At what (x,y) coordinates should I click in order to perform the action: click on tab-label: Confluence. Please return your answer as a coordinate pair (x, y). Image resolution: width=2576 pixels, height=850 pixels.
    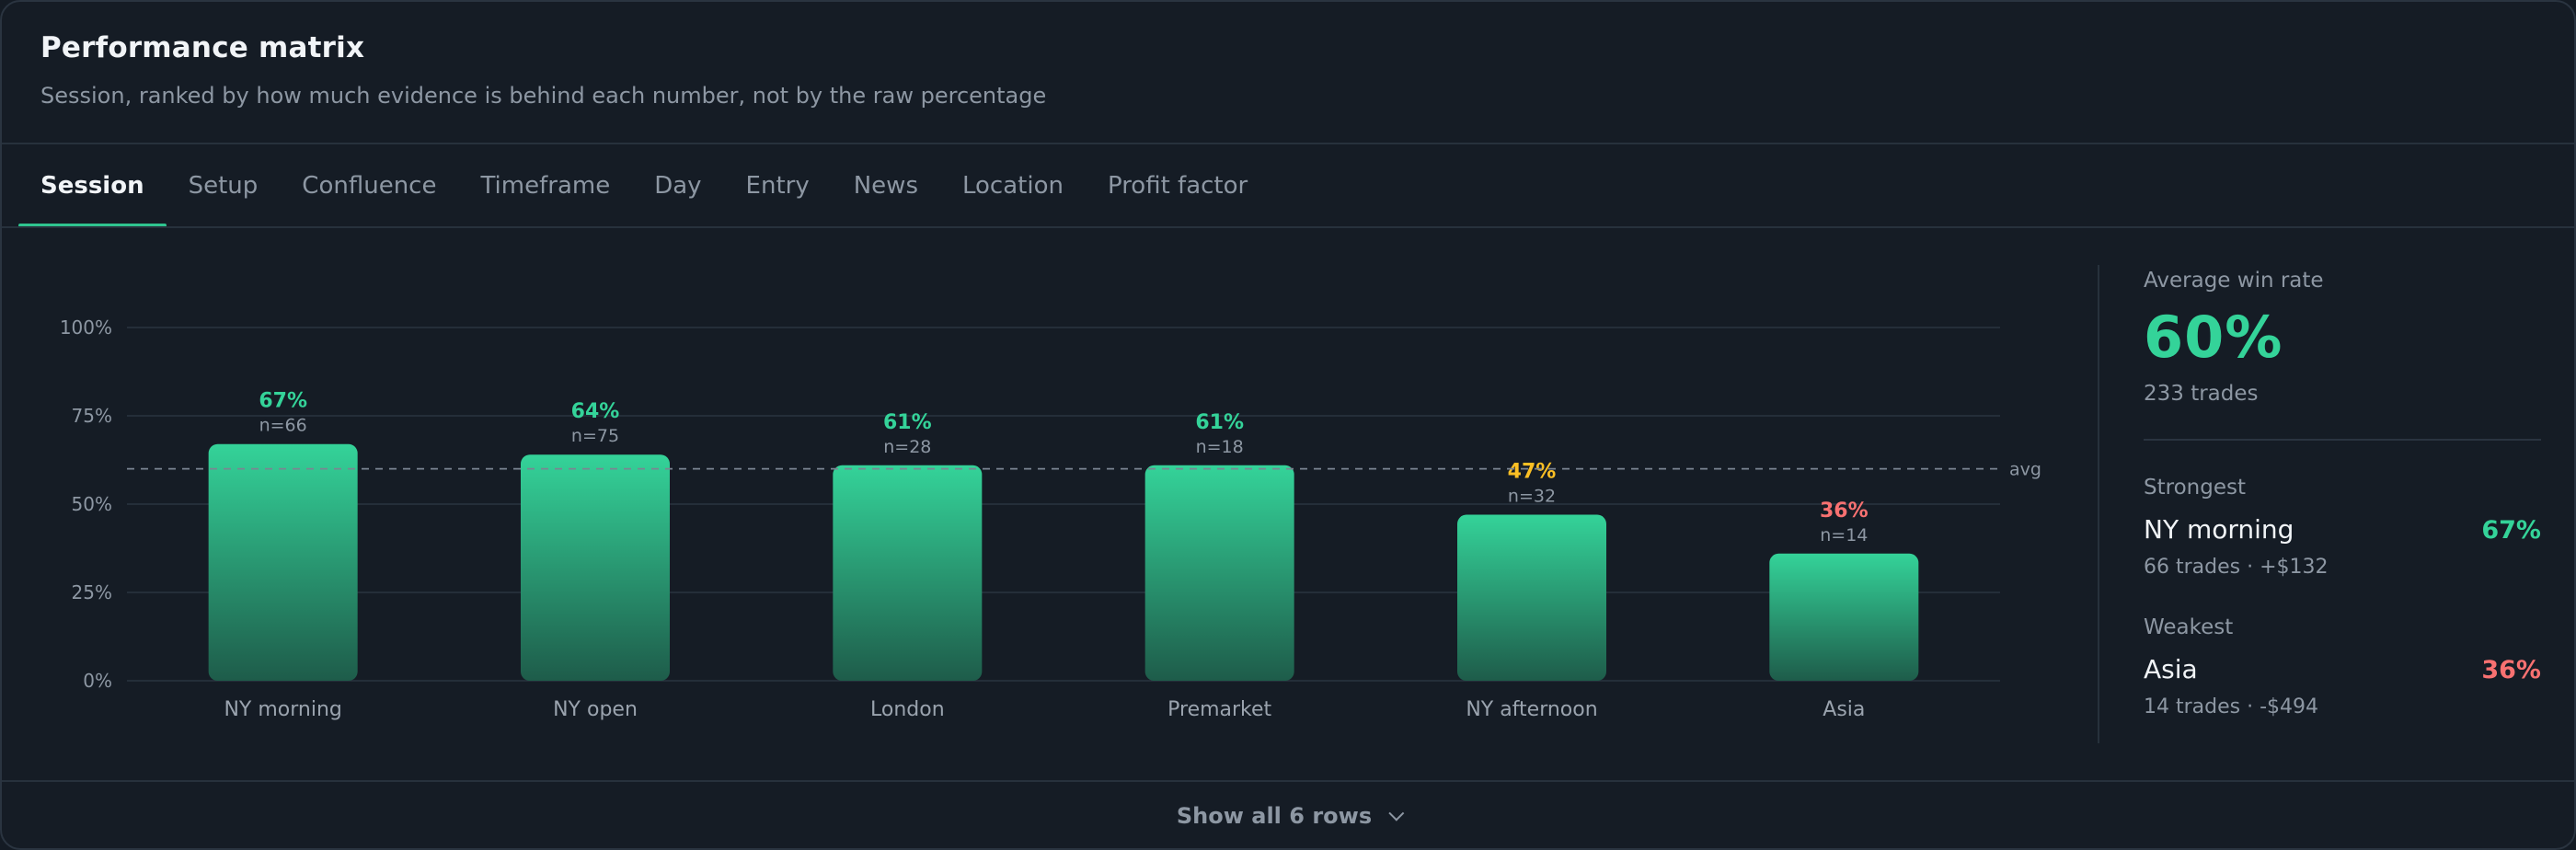
    Looking at the image, I should click on (369, 186).